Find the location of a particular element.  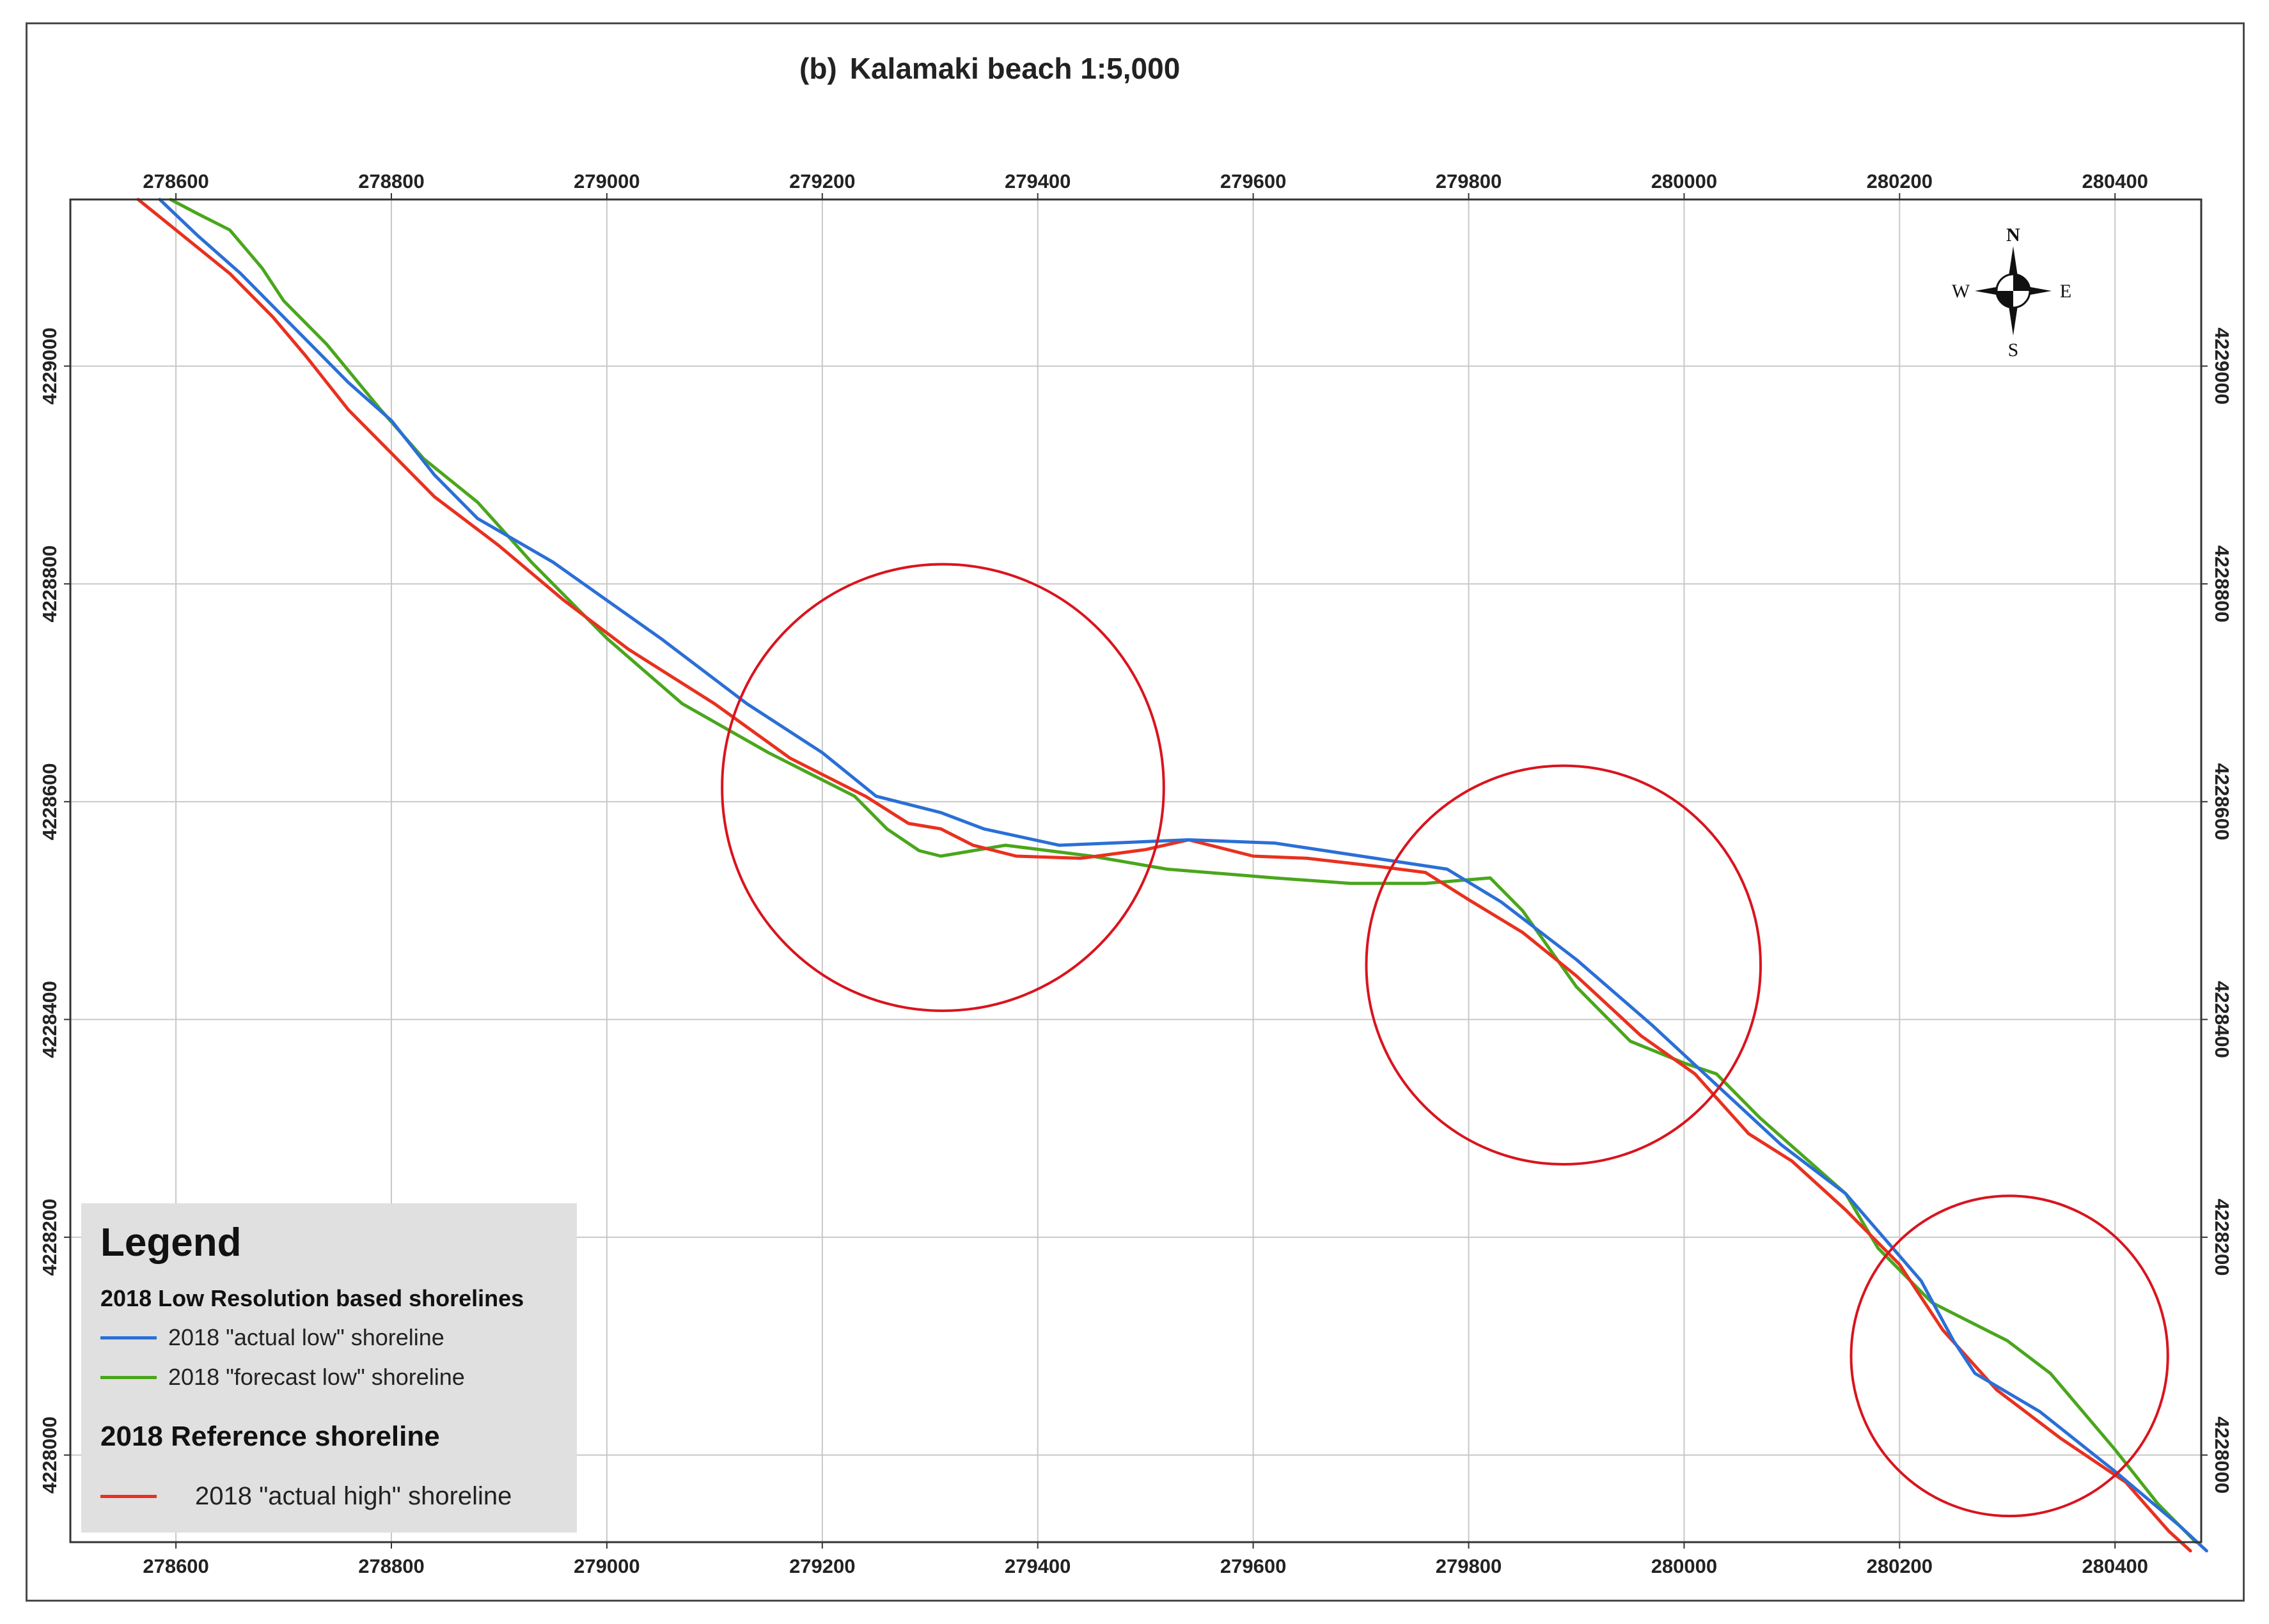

legend-item-actual-low: 2018 "actual low" shoreline is located at coordinates (272, 1338).